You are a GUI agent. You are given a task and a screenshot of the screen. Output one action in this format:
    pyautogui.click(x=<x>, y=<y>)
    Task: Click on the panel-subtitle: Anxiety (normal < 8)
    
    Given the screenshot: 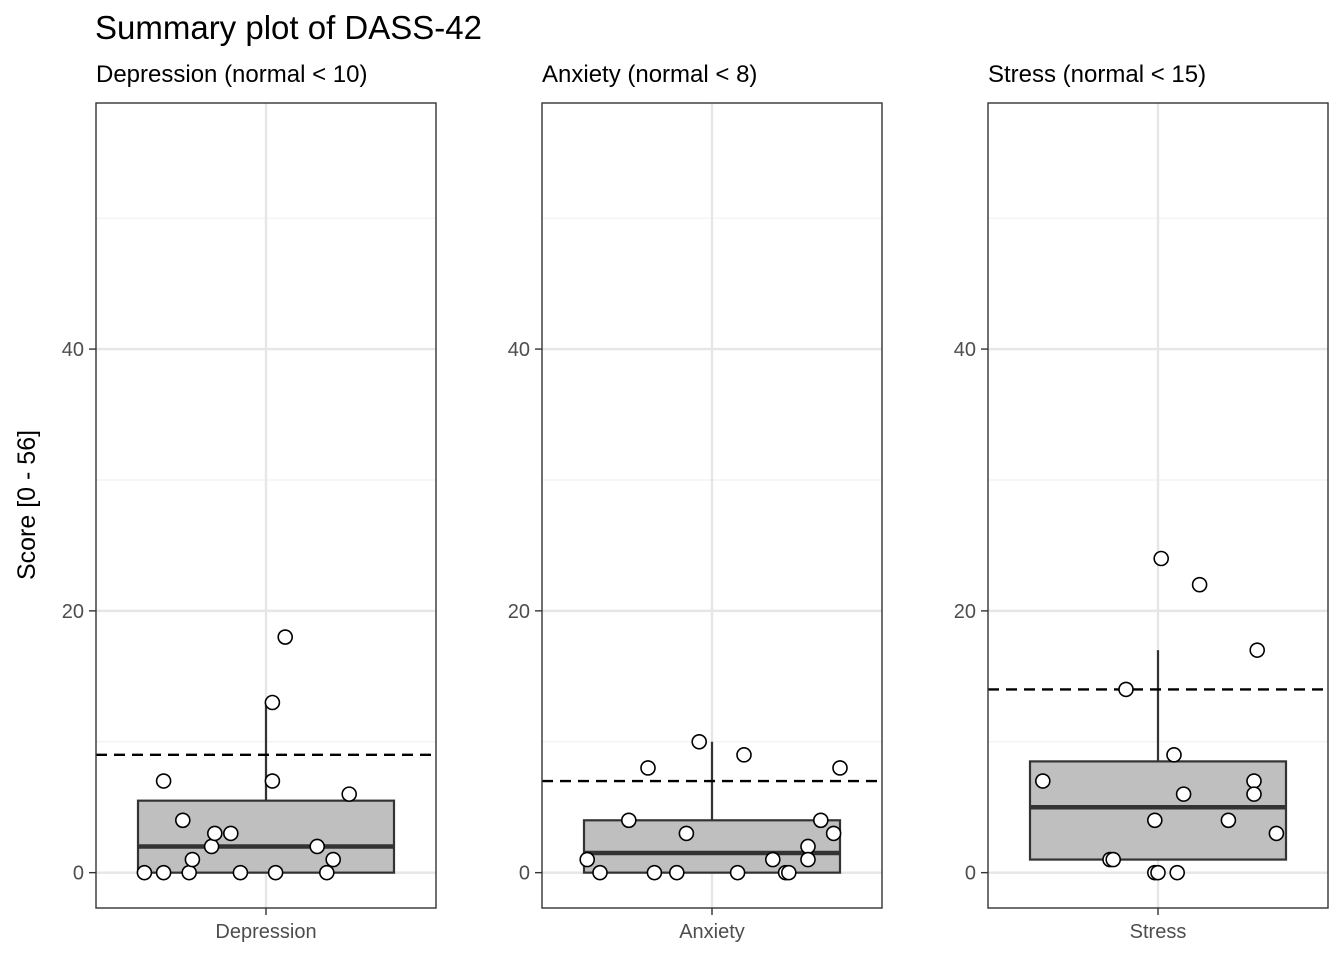 What is the action you would take?
    pyautogui.click(x=649, y=74)
    